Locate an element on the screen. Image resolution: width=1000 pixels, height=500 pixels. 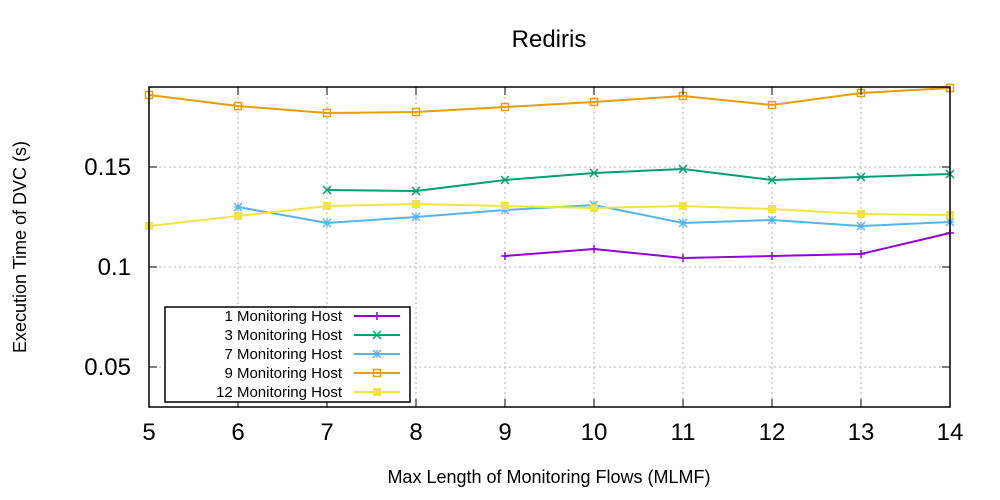
y-tick-label: 0.1 is located at coordinates (114, 267).